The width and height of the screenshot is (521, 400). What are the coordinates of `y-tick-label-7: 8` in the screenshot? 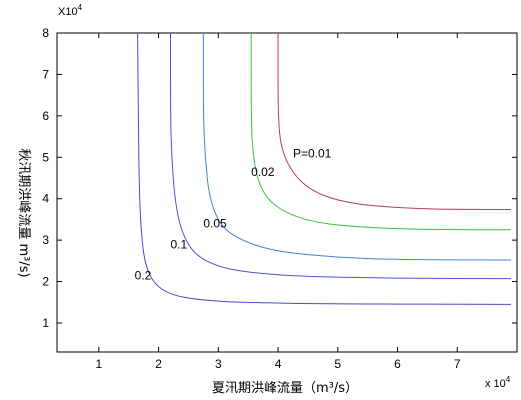 It's located at (45, 33).